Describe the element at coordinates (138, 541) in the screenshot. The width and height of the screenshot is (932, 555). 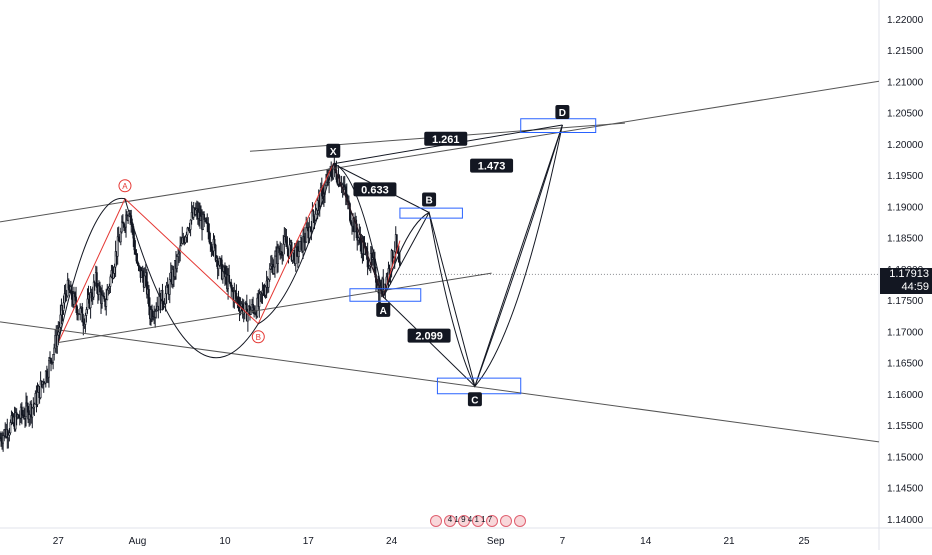
I see `x-tick-label: Aug` at that location.